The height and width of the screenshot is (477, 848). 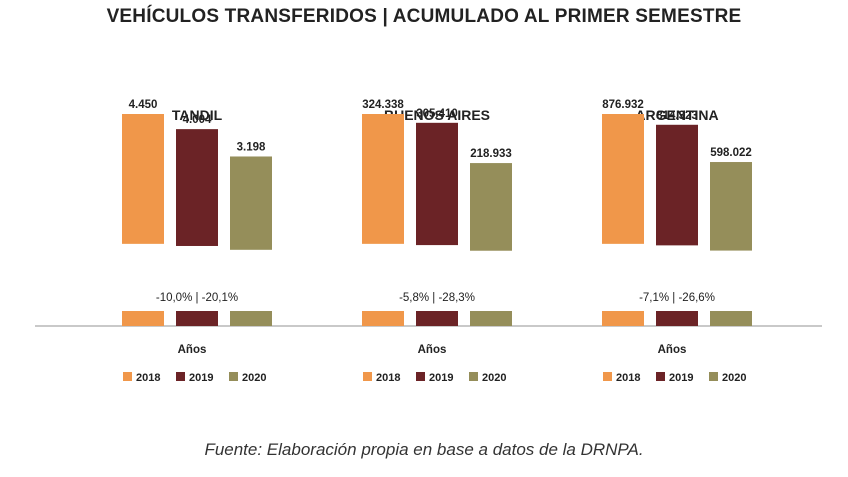 What do you see at coordinates (731, 153) in the screenshot?
I see `value-label: 598.022` at bounding box center [731, 153].